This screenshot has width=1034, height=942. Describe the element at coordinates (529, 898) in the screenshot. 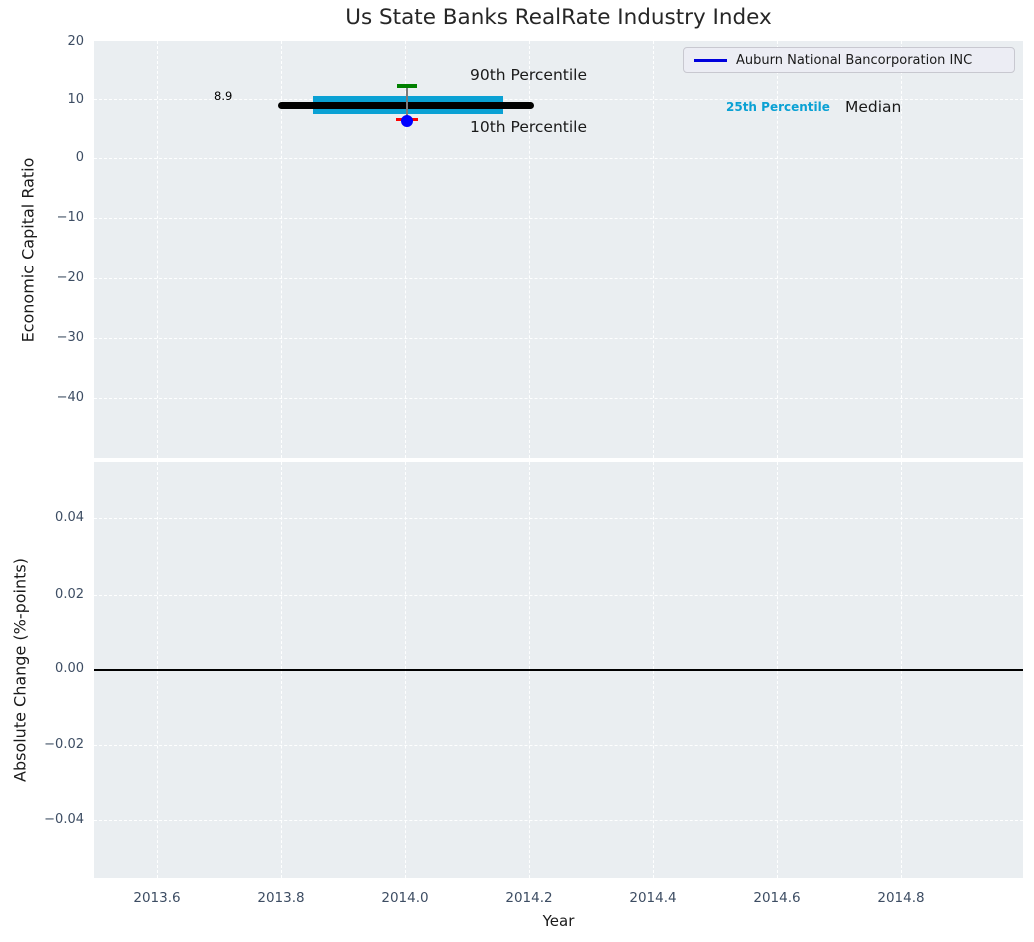

I see `xtick-label: 2014.2` at that location.